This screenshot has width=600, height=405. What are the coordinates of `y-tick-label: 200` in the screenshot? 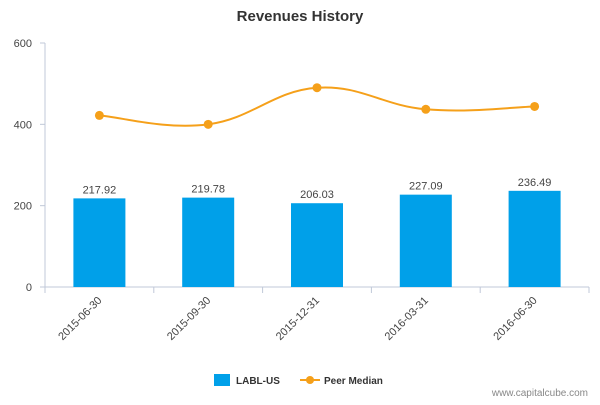 It's located at (23, 207).